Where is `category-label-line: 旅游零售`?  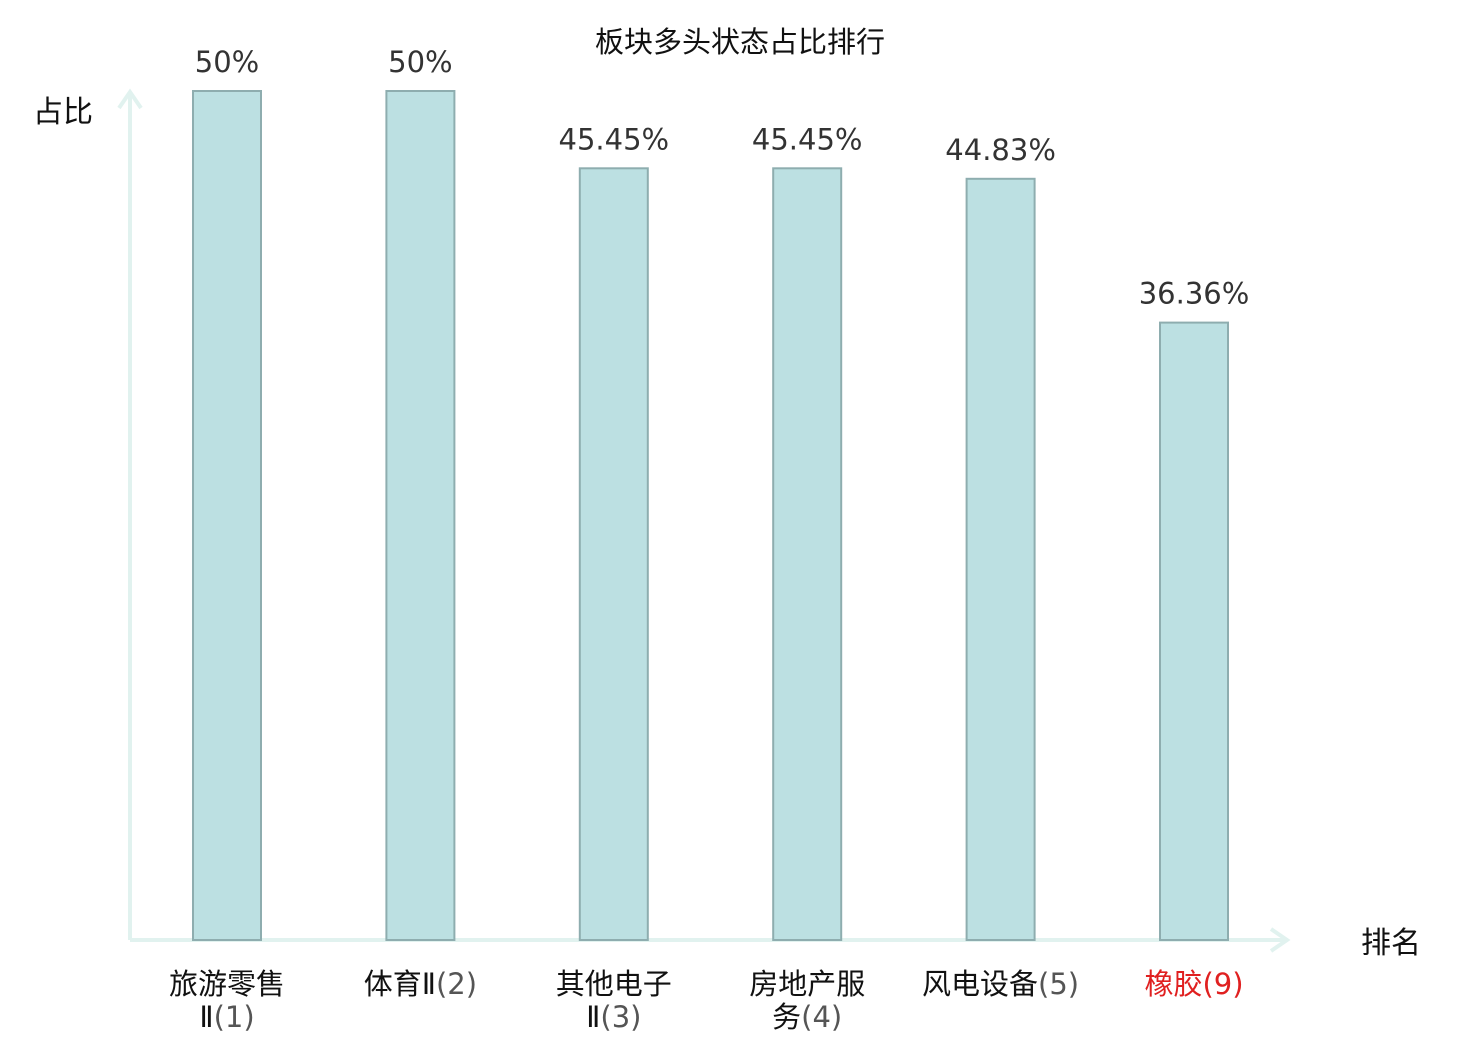
category-label-line: 旅游零售 is located at coordinates (227, 984).